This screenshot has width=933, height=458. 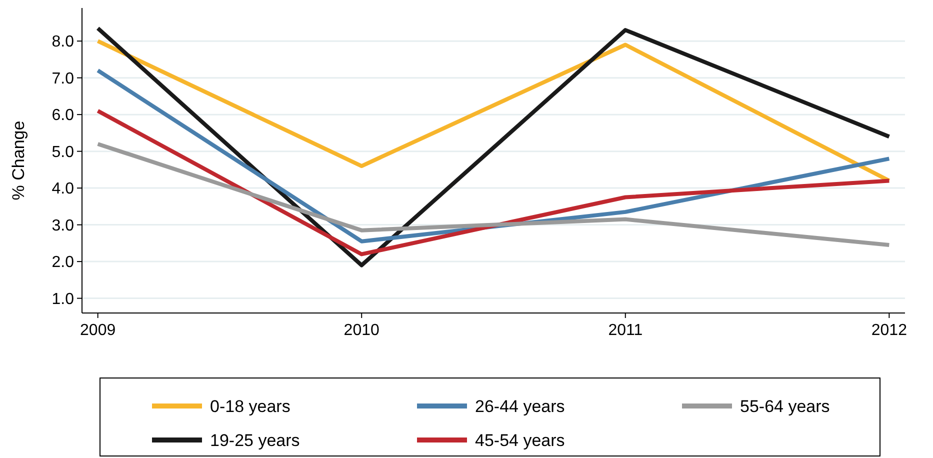 What do you see at coordinates (63, 189) in the screenshot?
I see `y-tick-label: 4.0` at bounding box center [63, 189].